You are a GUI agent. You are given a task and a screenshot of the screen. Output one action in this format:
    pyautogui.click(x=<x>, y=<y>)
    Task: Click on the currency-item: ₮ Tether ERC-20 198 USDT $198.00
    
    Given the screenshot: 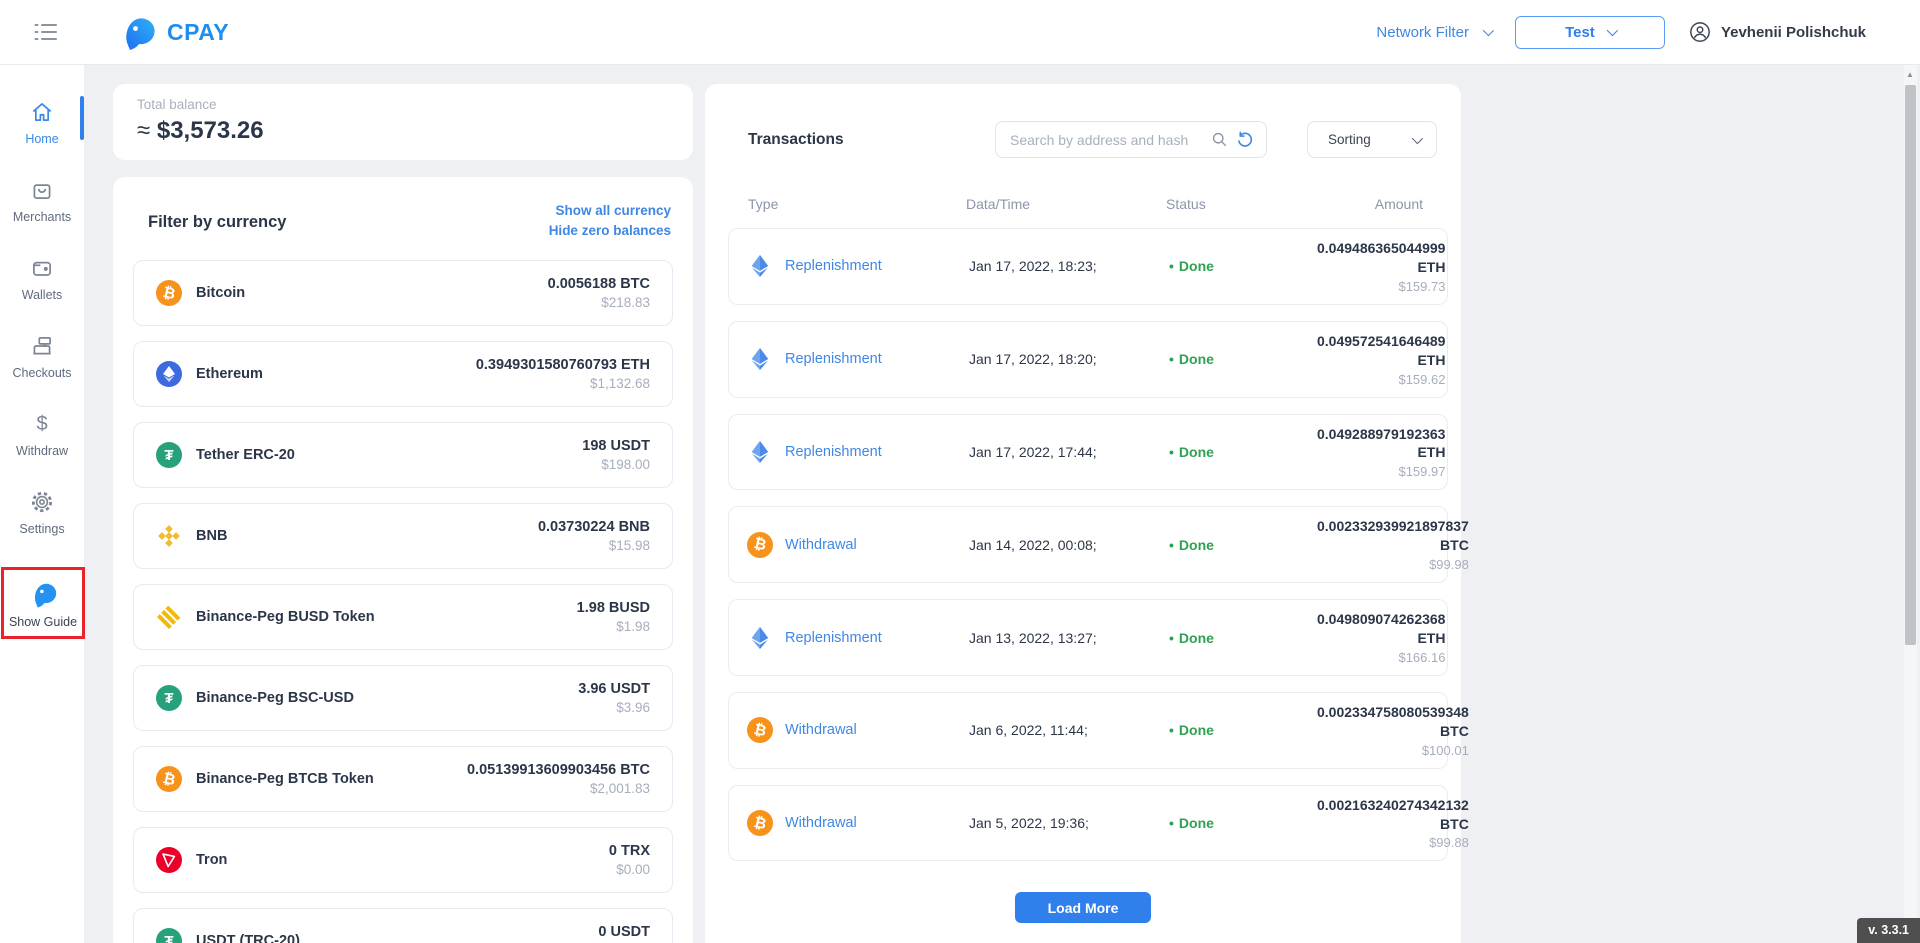 What is the action you would take?
    pyautogui.click(x=403, y=455)
    